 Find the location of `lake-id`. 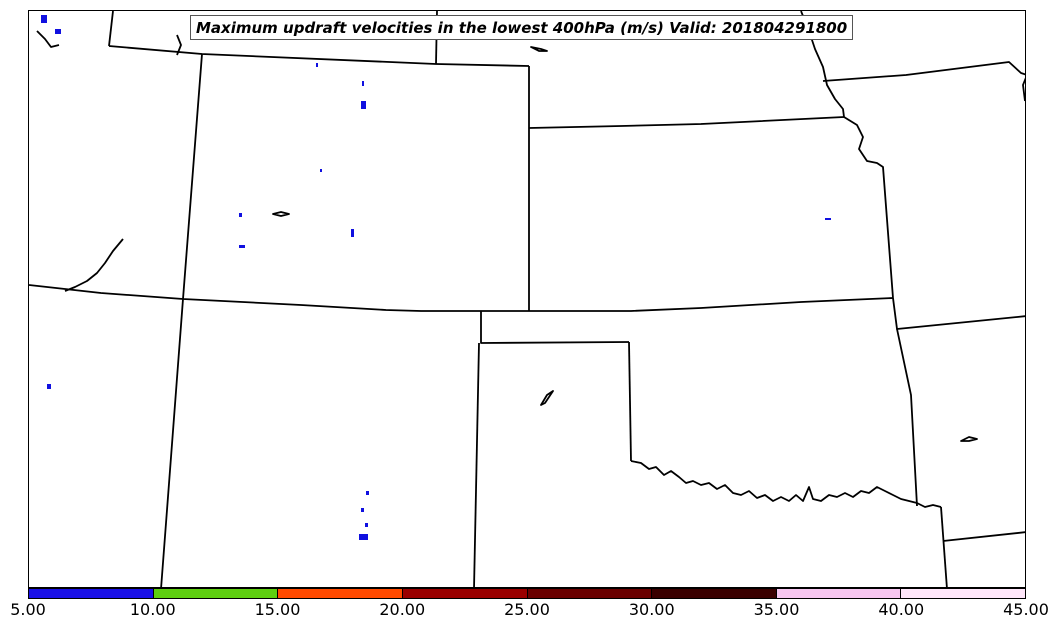

lake-id is located at coordinates (48, 39).